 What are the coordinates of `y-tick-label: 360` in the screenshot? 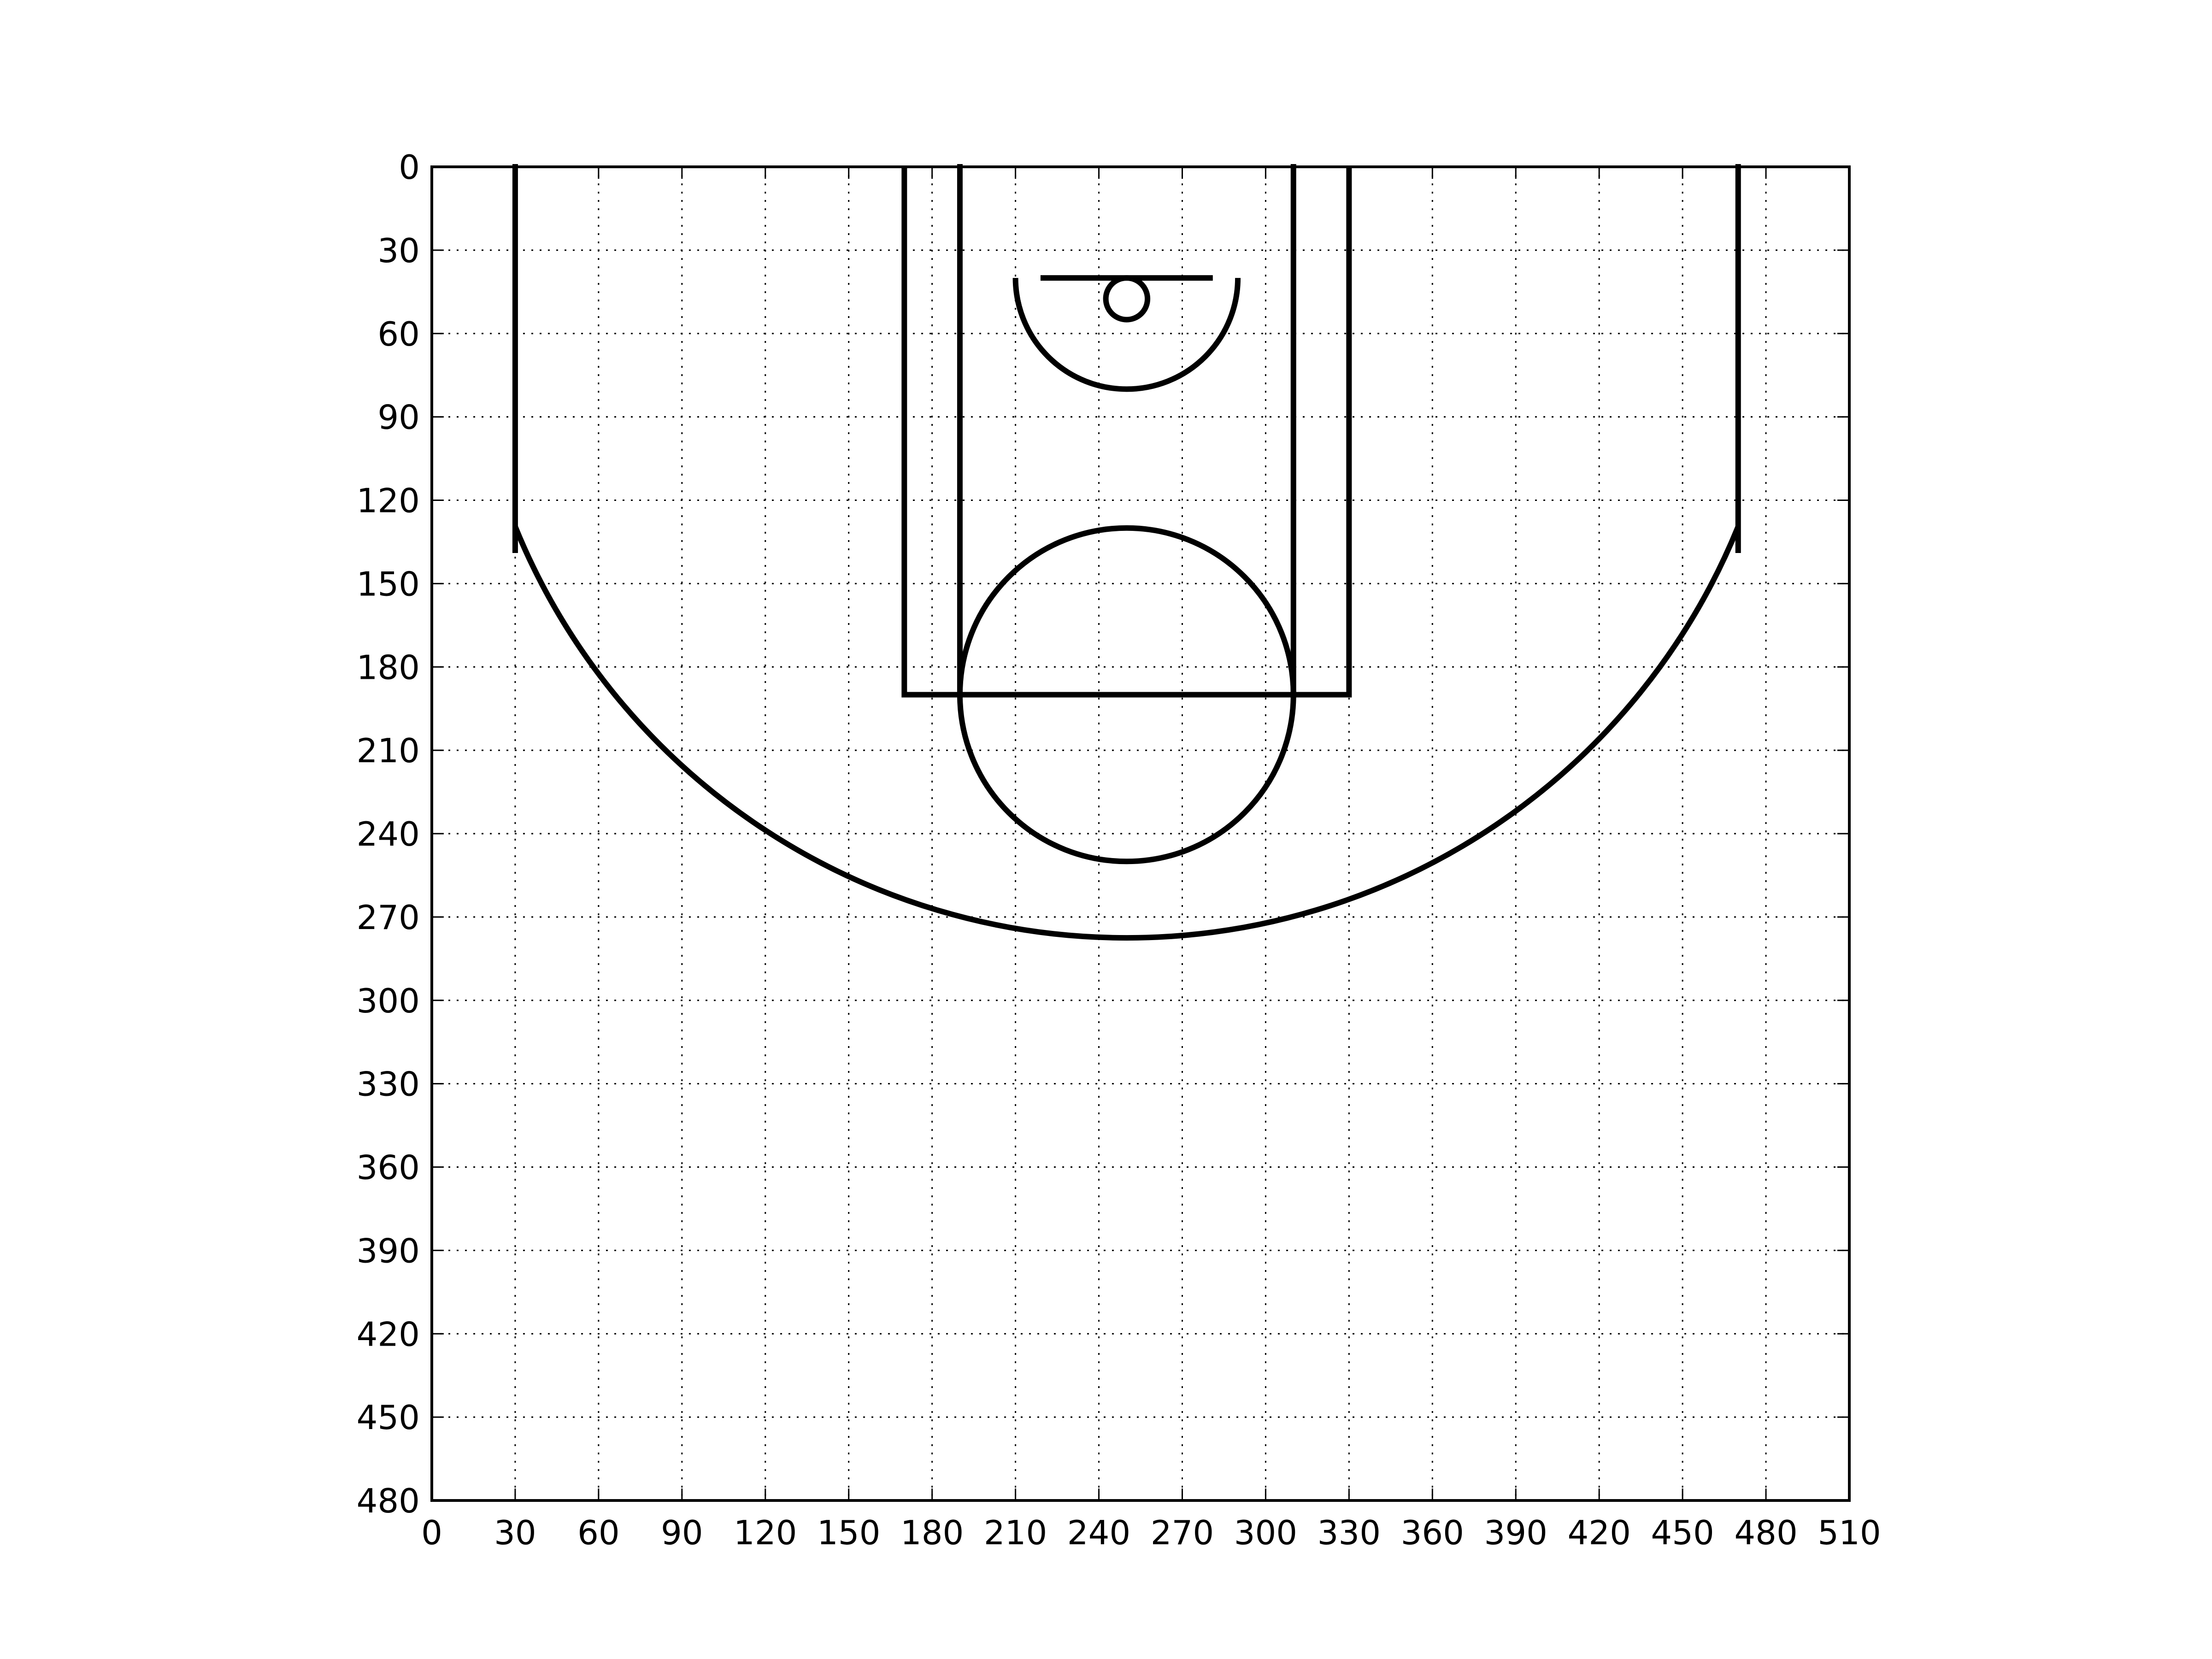 It's located at (388, 1167).